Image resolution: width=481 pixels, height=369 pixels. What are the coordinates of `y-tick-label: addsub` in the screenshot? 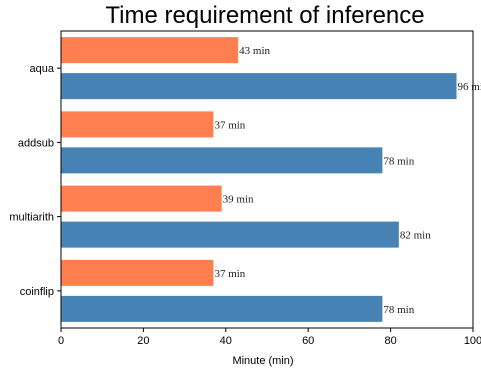 It's located at (36, 143).